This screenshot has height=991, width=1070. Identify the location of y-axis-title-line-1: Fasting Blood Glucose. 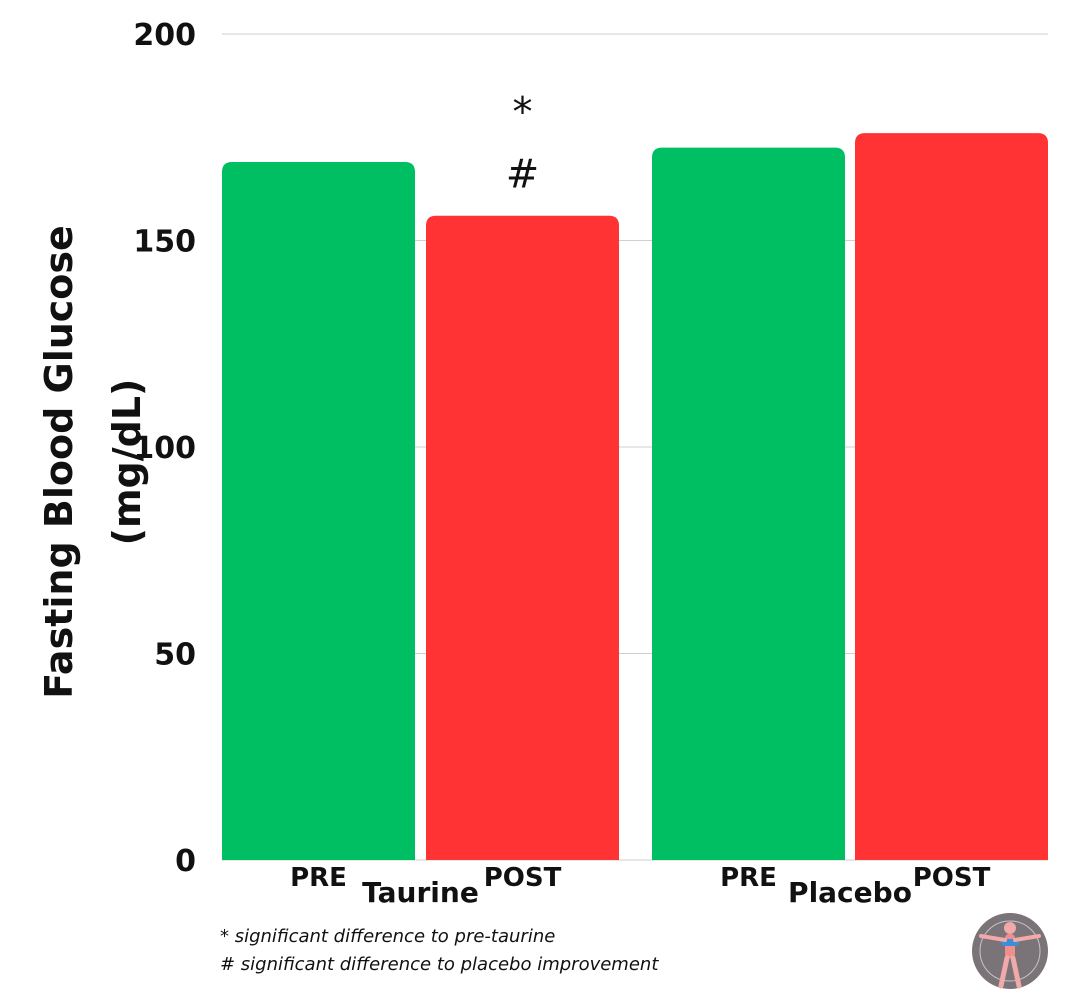
(59, 462).